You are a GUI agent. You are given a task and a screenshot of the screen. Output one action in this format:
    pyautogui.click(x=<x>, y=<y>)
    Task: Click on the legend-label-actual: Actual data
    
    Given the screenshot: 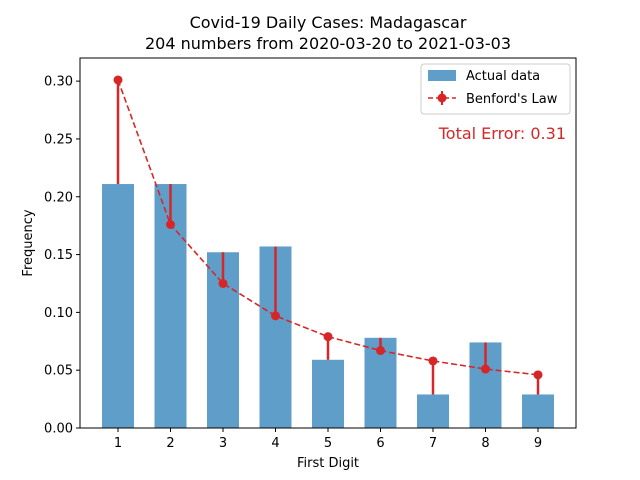 What is the action you would take?
    pyautogui.click(x=503, y=76)
    